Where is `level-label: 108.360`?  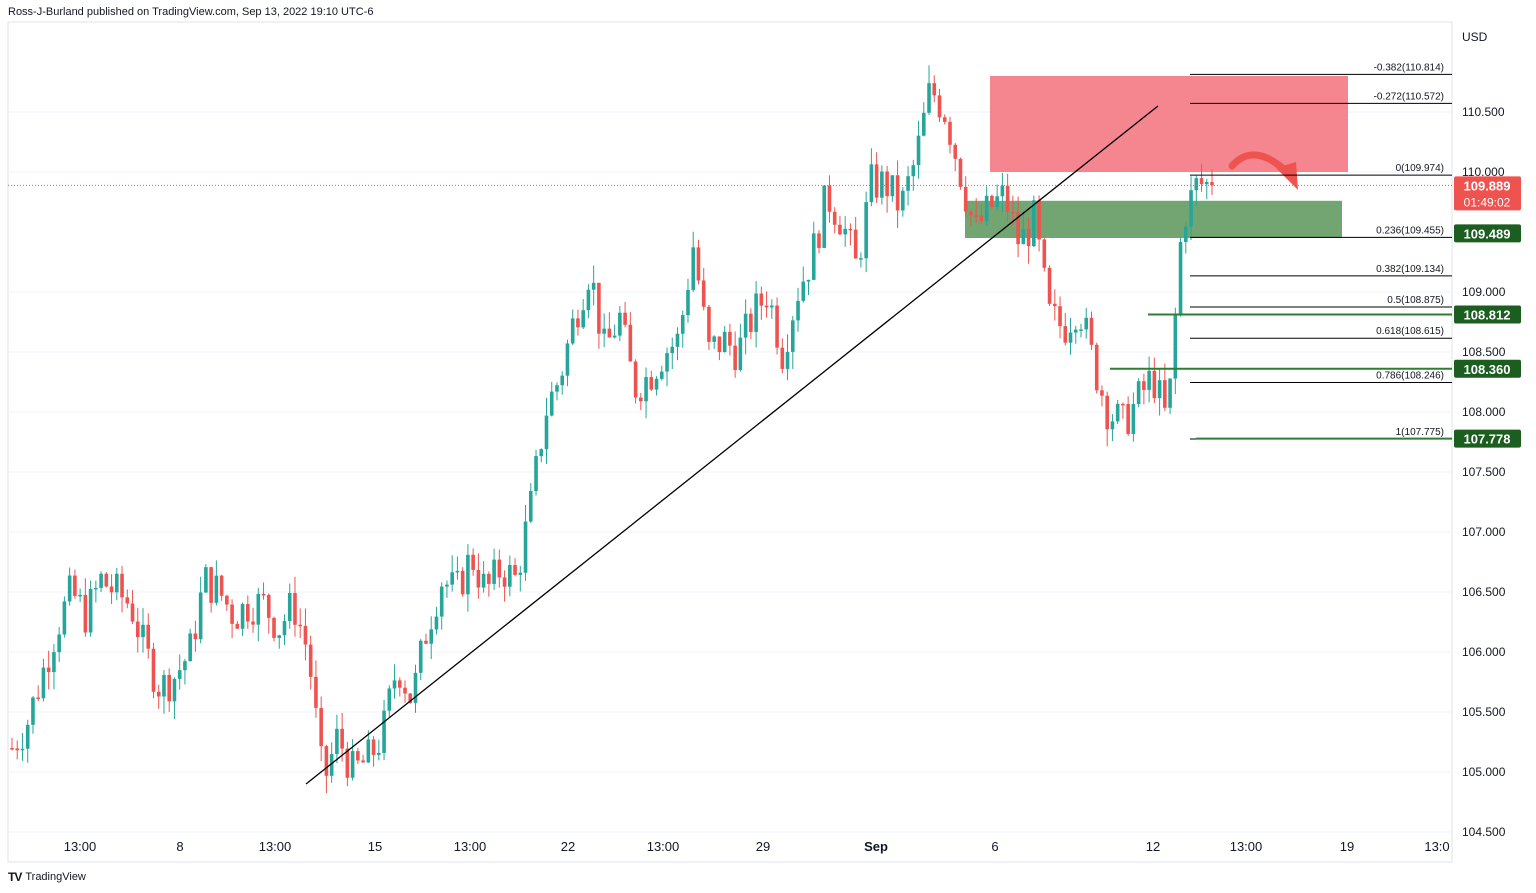
level-label: 108.360 is located at coordinates (1487, 369).